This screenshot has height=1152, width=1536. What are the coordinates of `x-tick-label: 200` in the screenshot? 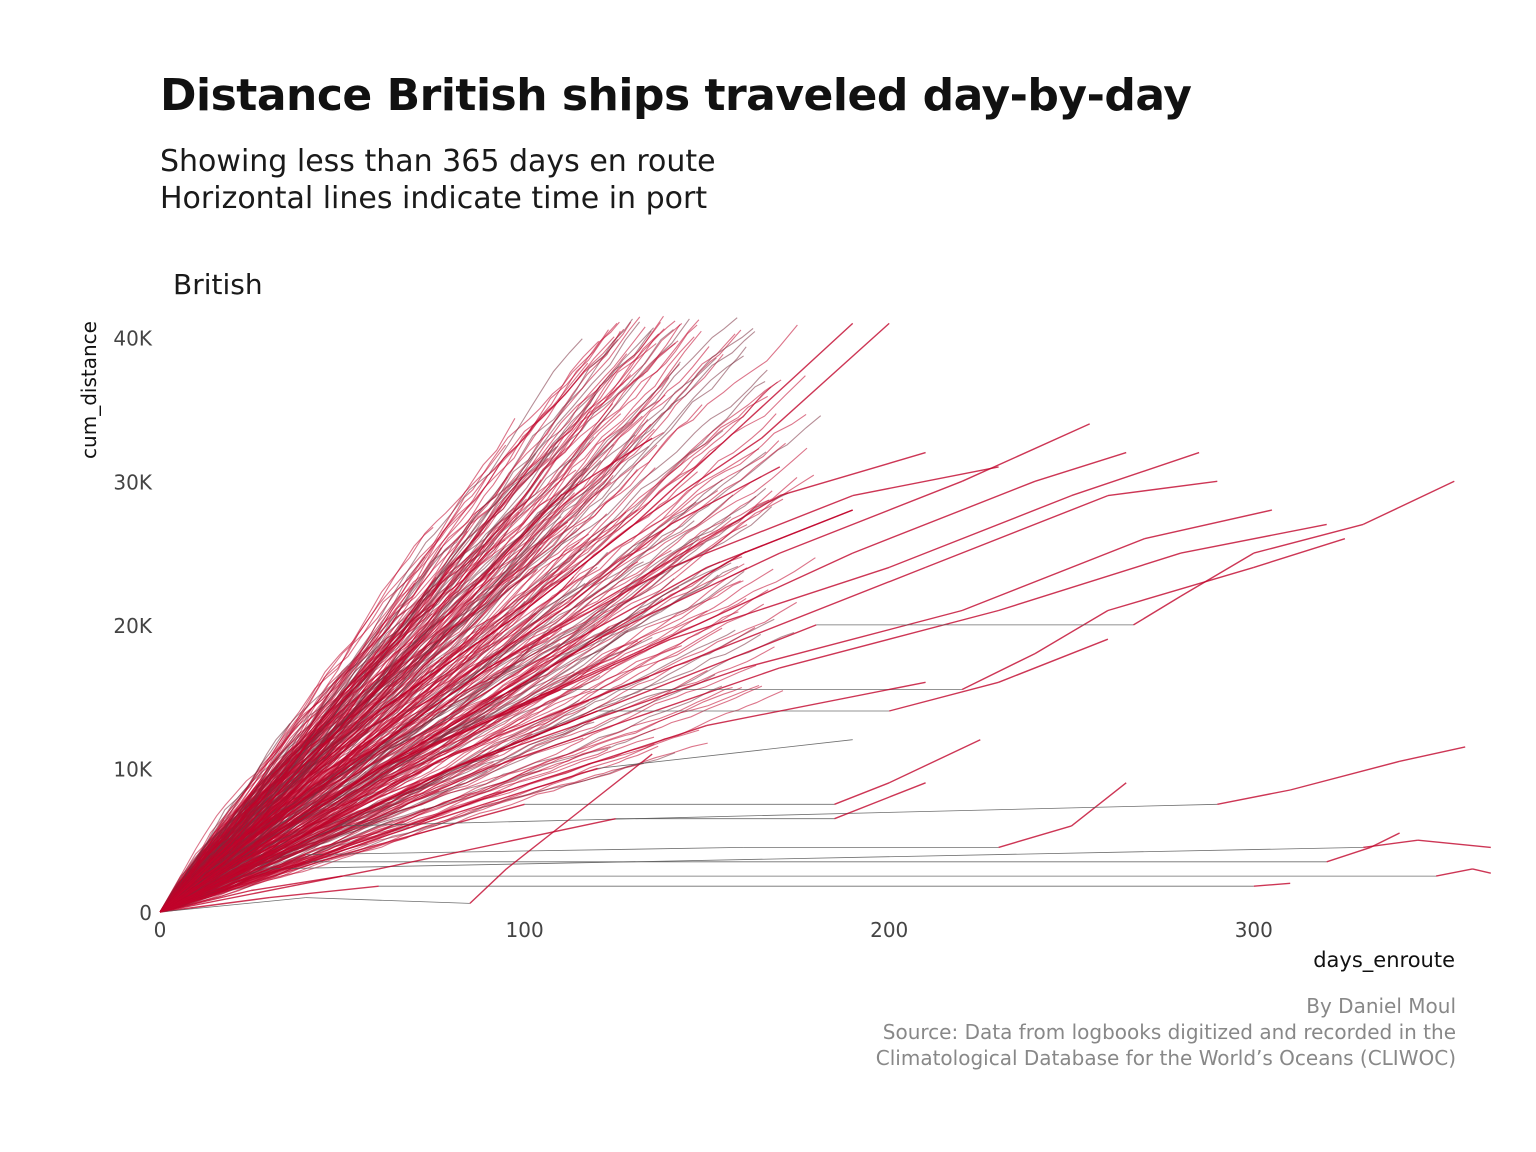 It's located at (889, 930).